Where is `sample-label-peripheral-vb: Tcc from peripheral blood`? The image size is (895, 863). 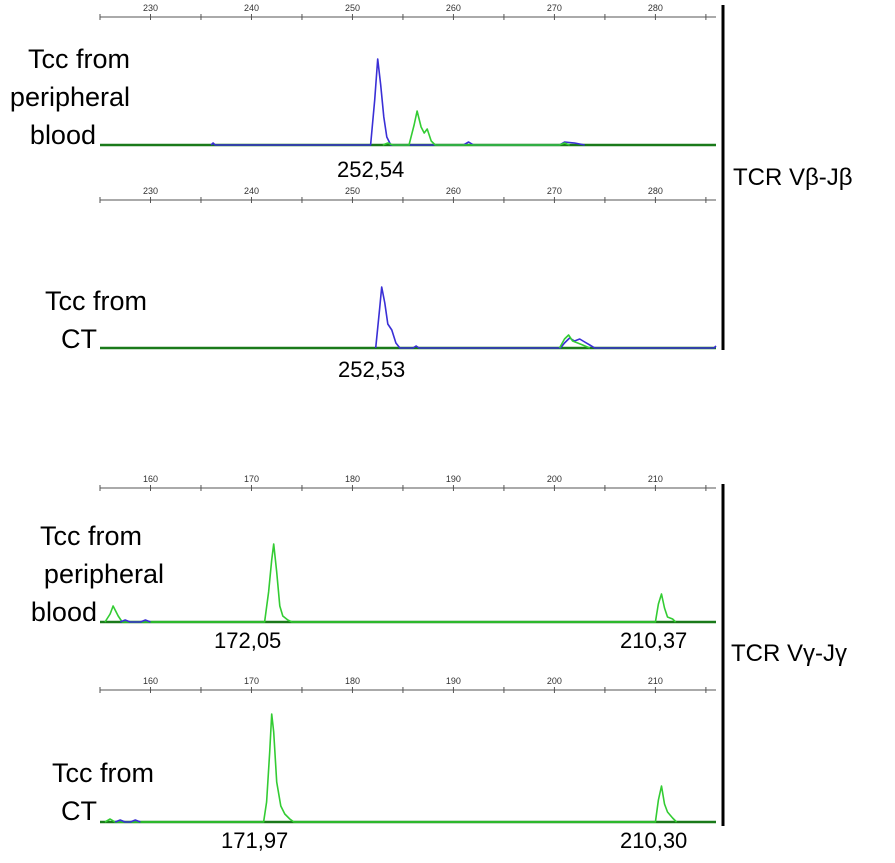 sample-label-peripheral-vb: Tcc from peripheral blood is located at coordinates (65, 97).